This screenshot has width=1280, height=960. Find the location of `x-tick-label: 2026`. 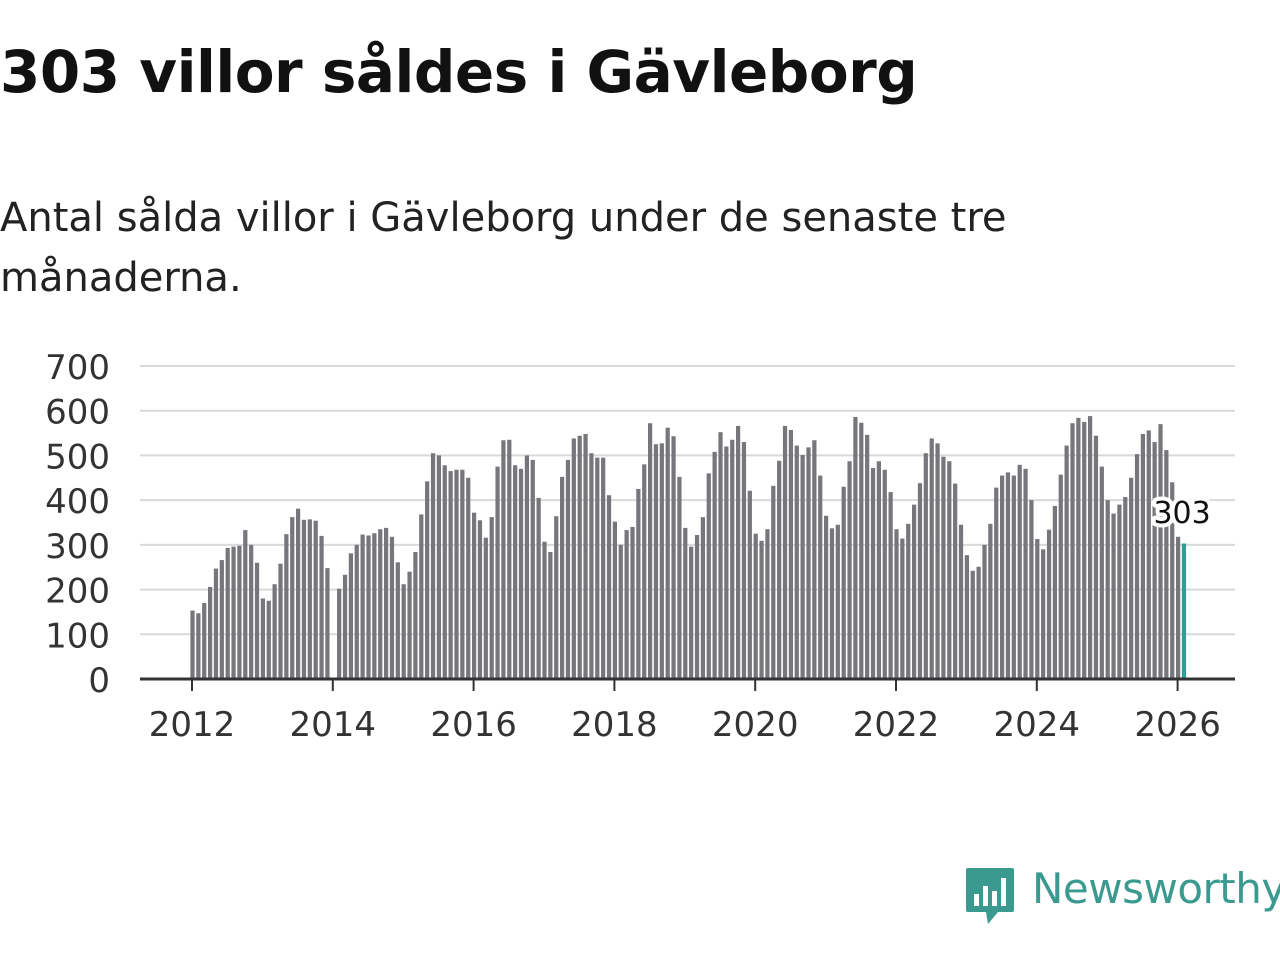

x-tick-label: 2026 is located at coordinates (1177, 725).